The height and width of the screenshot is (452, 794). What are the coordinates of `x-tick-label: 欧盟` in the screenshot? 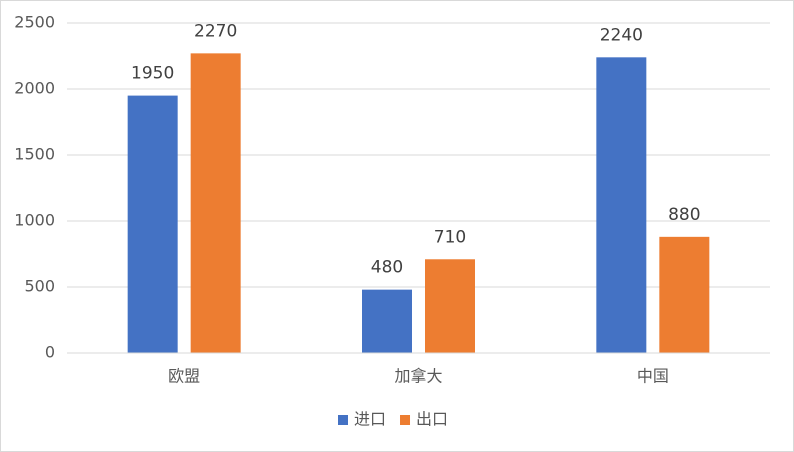 It's located at (184, 376).